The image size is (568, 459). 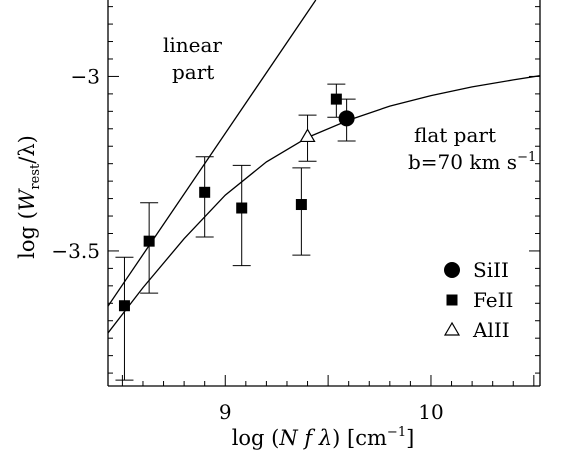 What do you see at coordinates (305, 438) in the screenshot?
I see `x-axis-title-variable: N f λ` at bounding box center [305, 438].